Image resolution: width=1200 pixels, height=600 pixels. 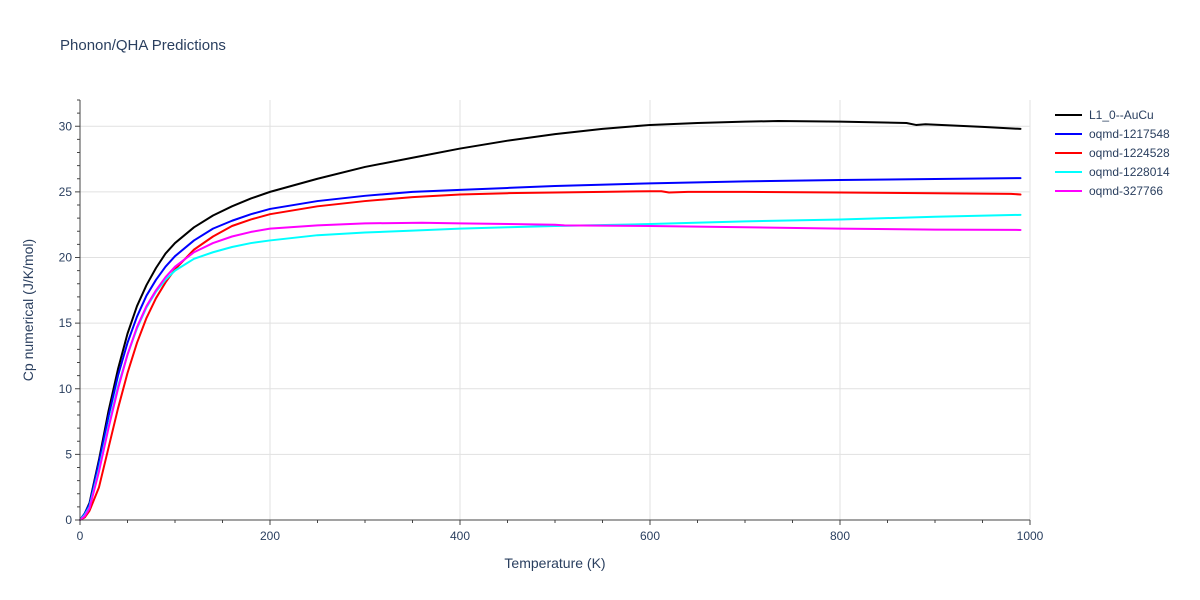 I want to click on y-tick-label: 0, so click(x=68, y=520).